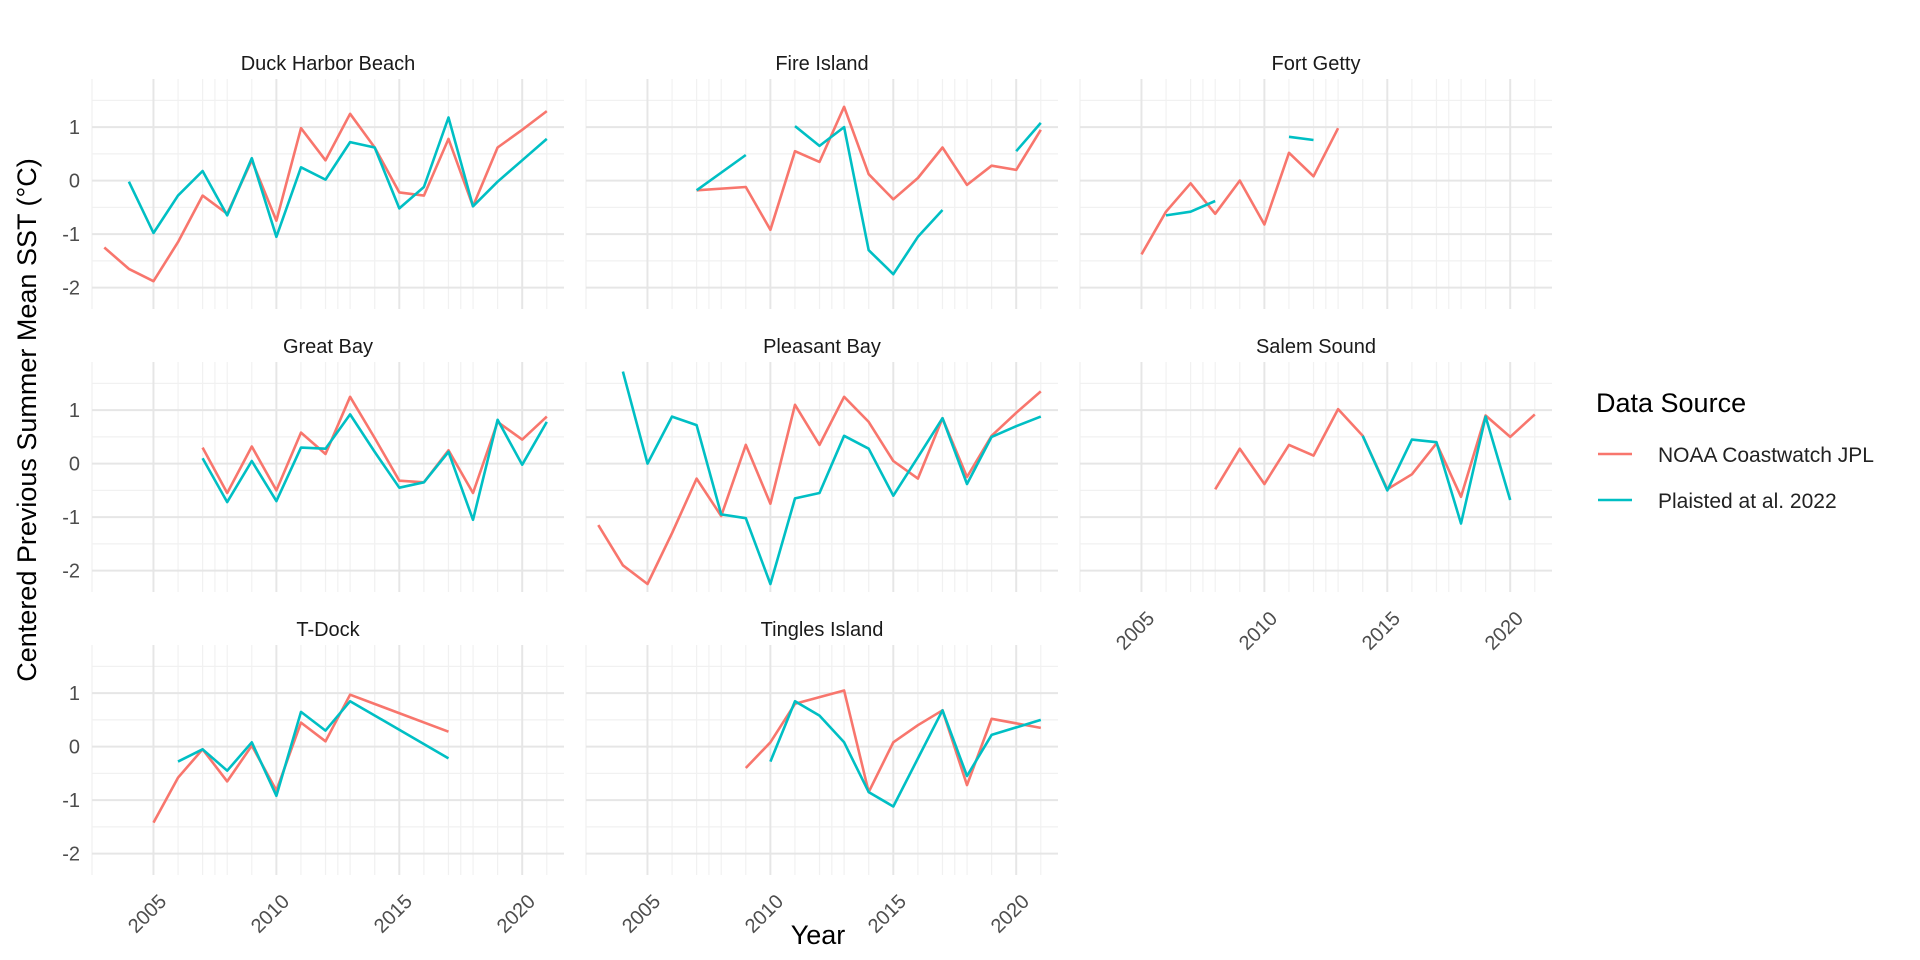  What do you see at coordinates (818, 935) in the screenshot?
I see `x-axis-title: Year` at bounding box center [818, 935].